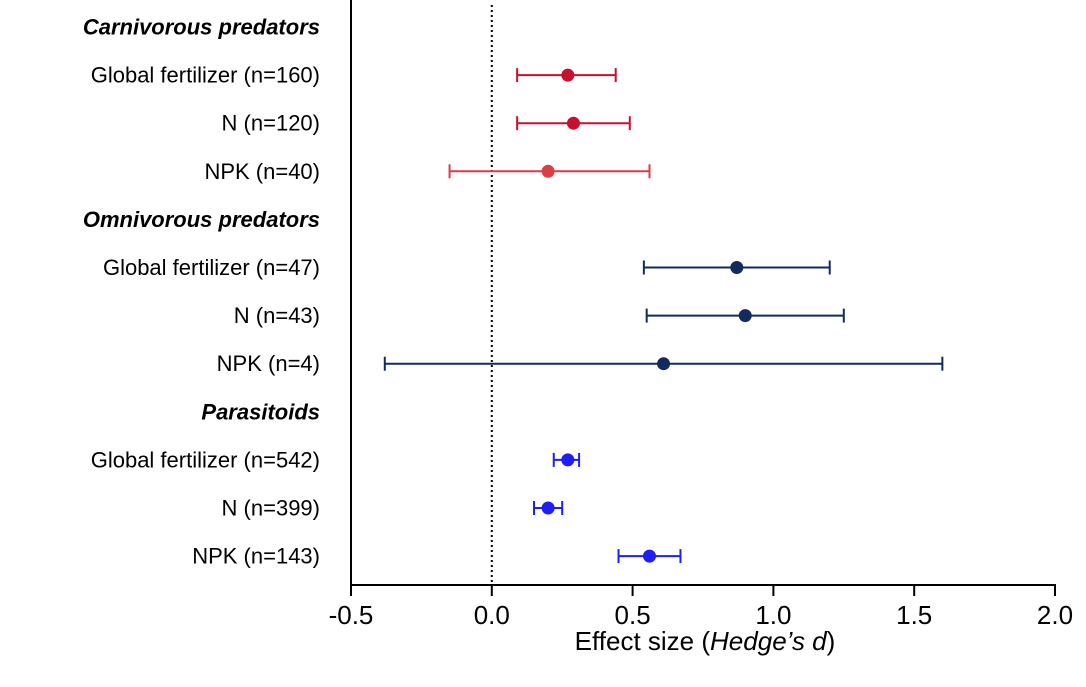 The image size is (1086, 687). What do you see at coordinates (705, 641) in the screenshot?
I see `x-axis-title: Effect size (Hedge’s d)` at bounding box center [705, 641].